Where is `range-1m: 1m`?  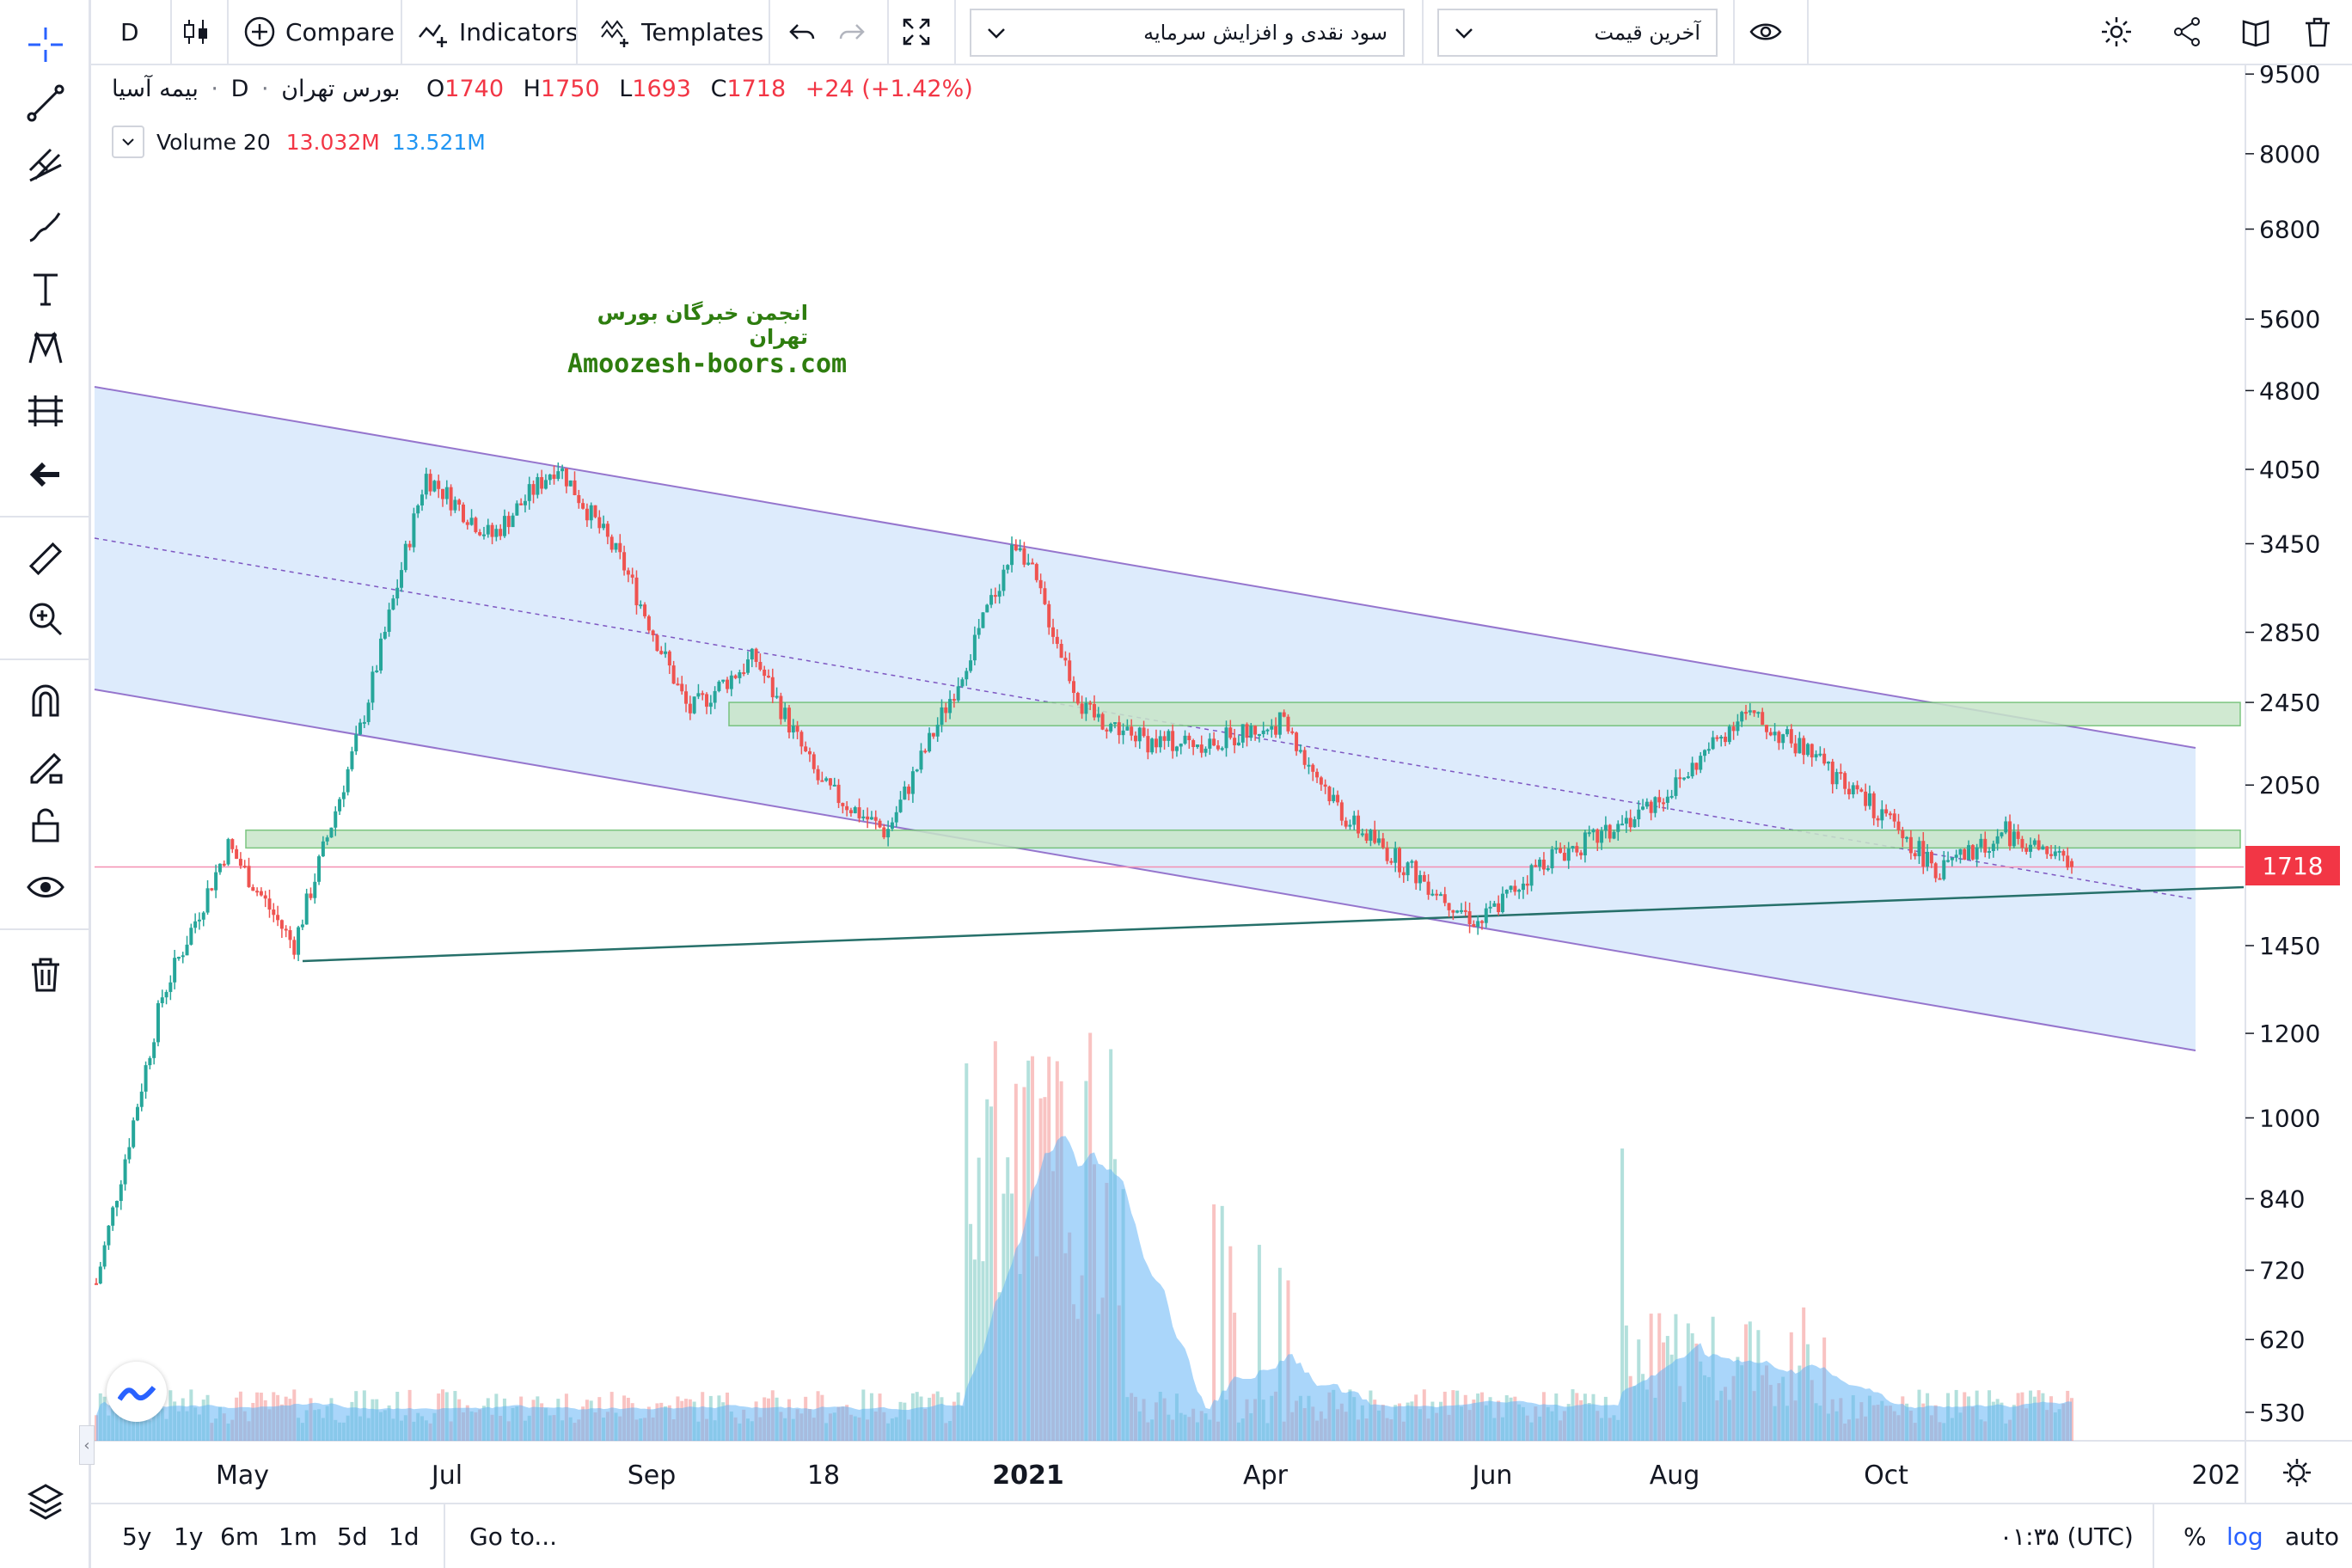
range-1m: 1m is located at coordinates (298, 1536).